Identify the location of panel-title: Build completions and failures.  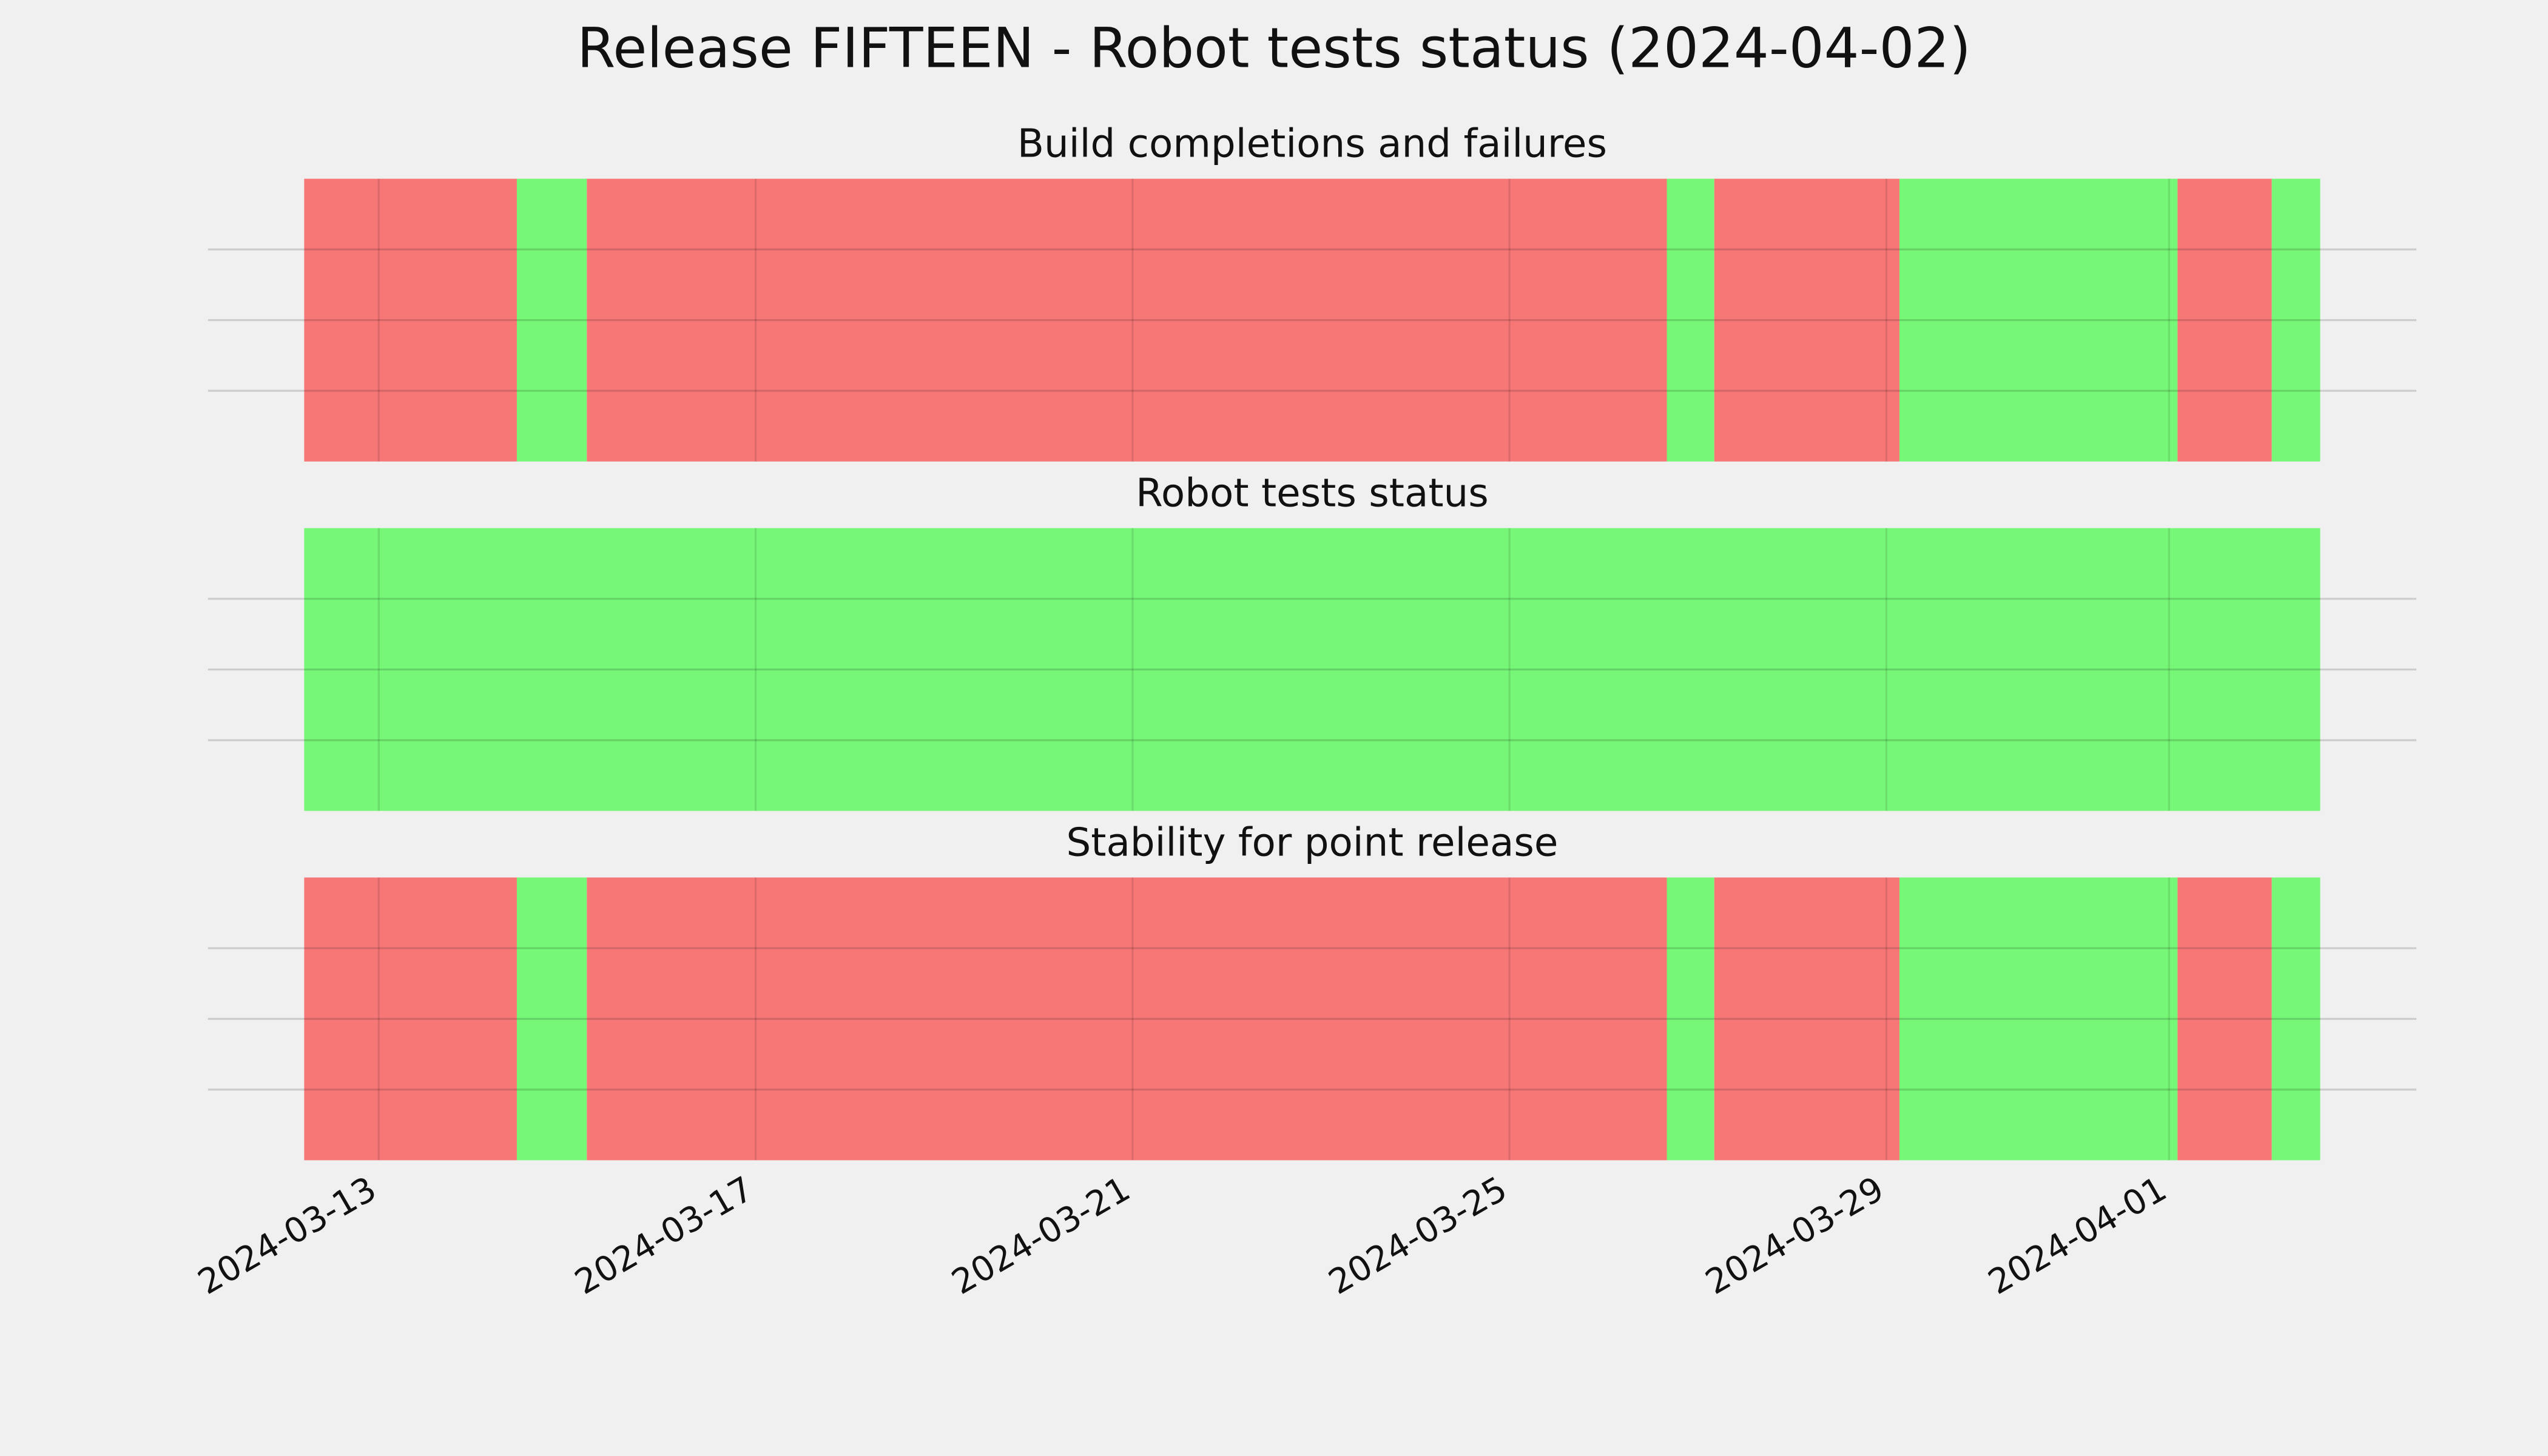
(1312, 144).